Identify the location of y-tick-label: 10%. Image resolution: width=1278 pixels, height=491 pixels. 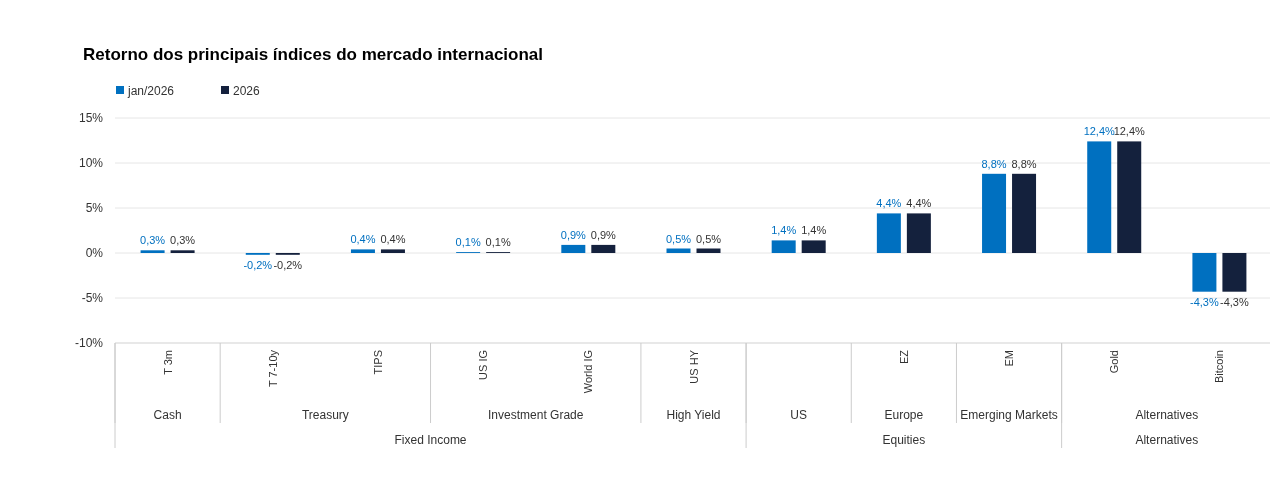
(91, 163).